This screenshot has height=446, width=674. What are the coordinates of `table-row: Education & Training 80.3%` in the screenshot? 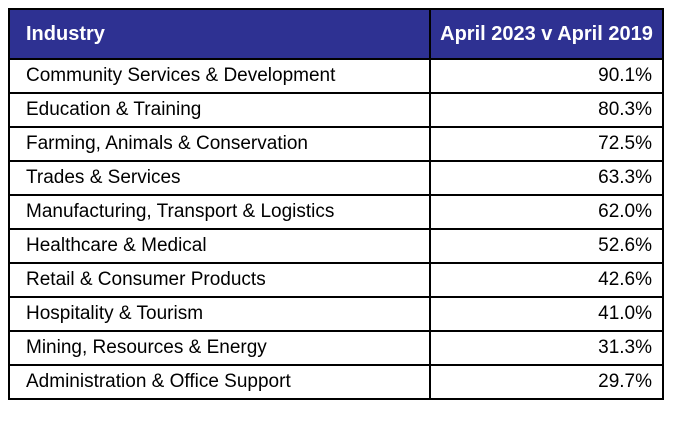 It's located at (336, 110).